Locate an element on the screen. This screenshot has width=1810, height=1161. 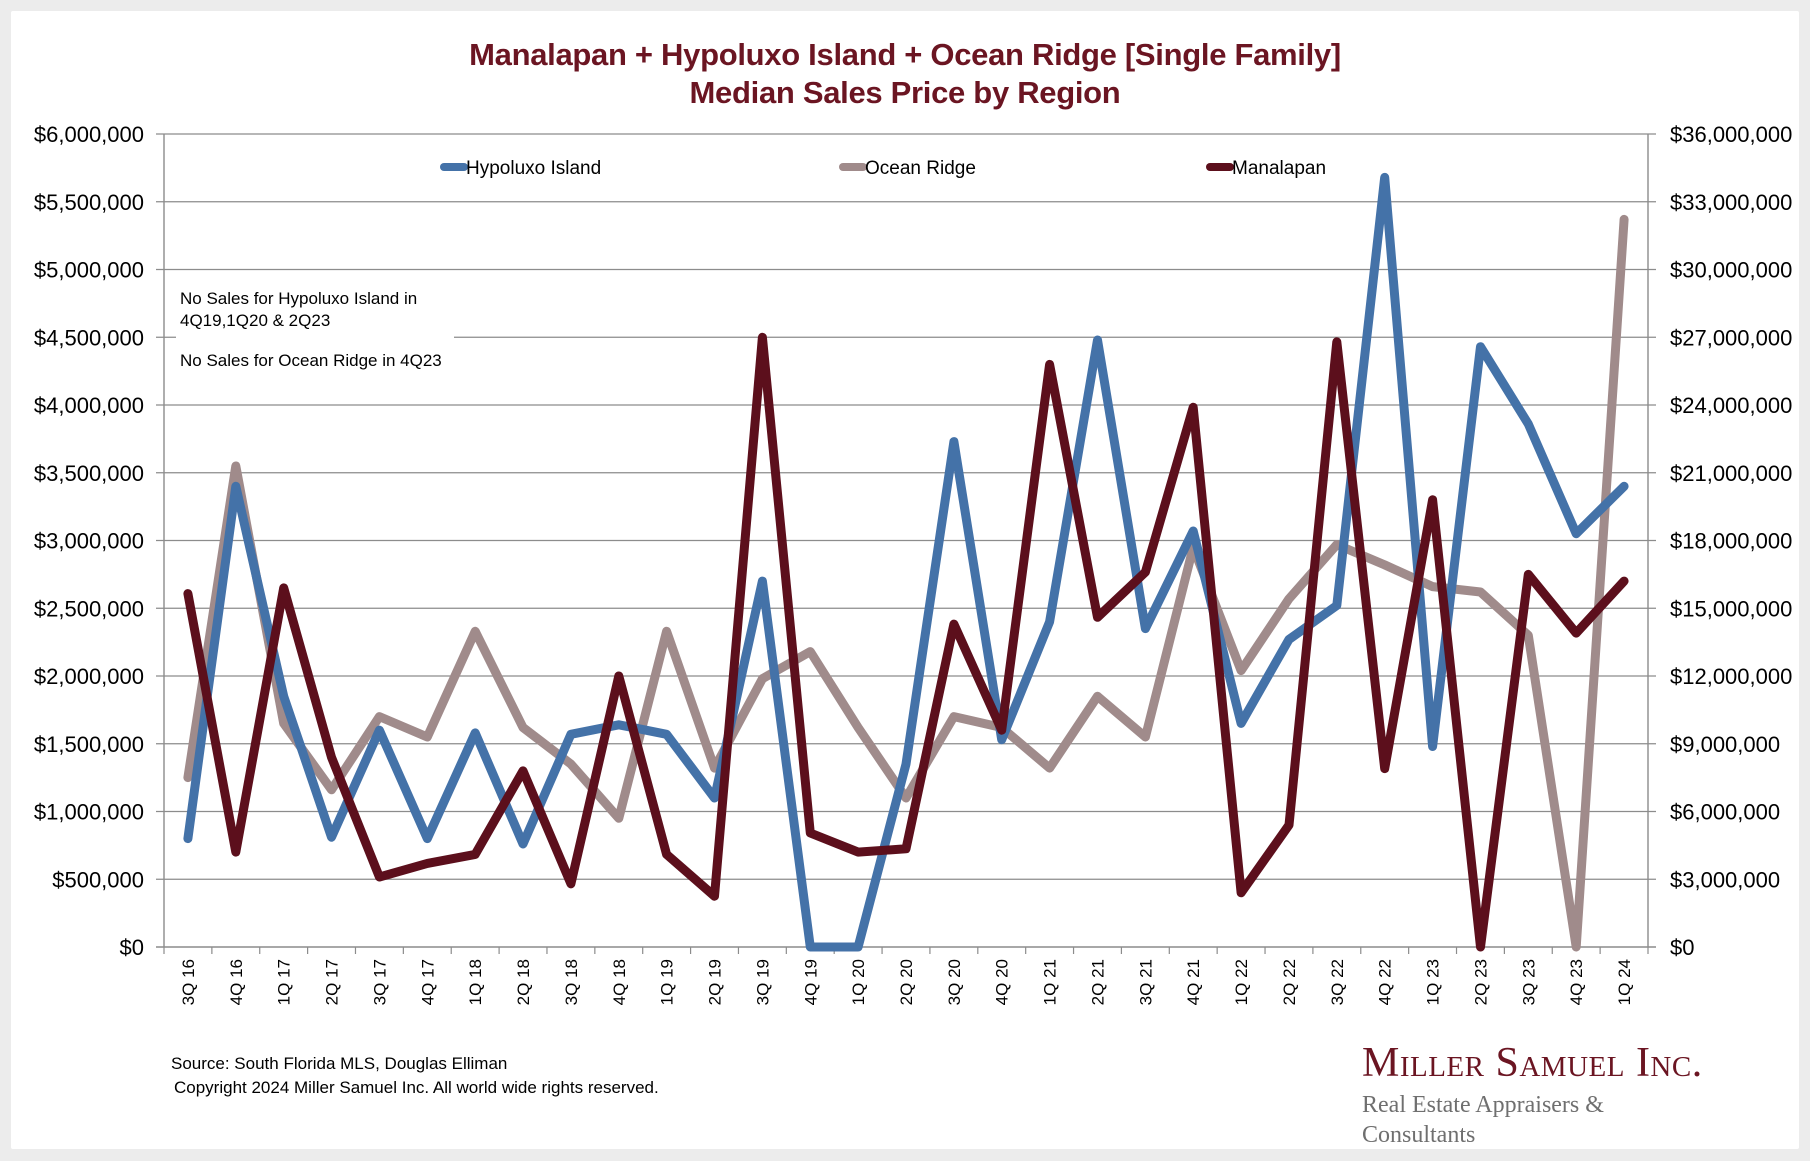
left-axis-tick-label: $2,000,000 is located at coordinates (89, 676).